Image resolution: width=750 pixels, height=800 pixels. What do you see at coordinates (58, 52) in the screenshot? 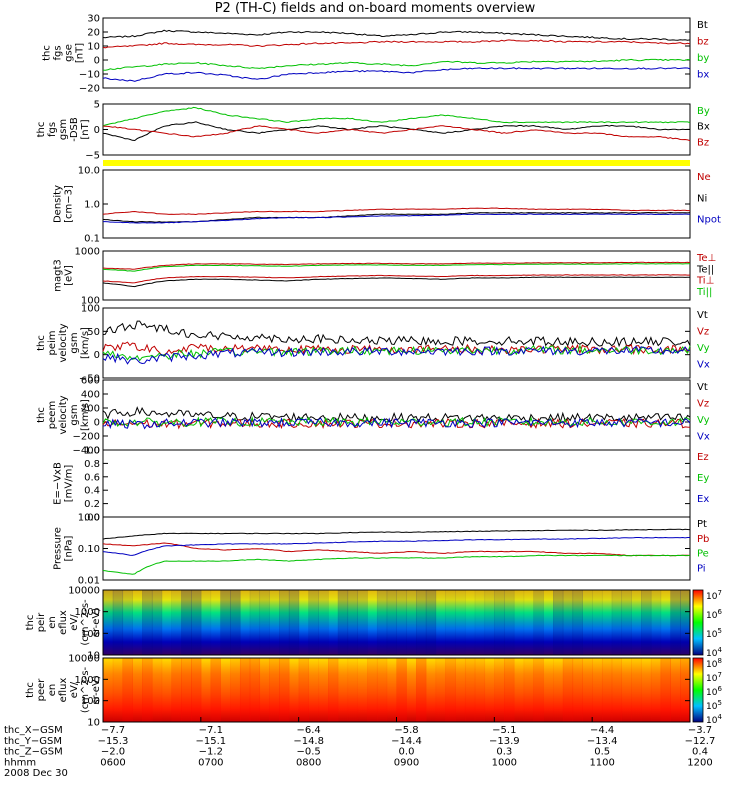
I see `ylabel: fgs` at bounding box center [58, 52].